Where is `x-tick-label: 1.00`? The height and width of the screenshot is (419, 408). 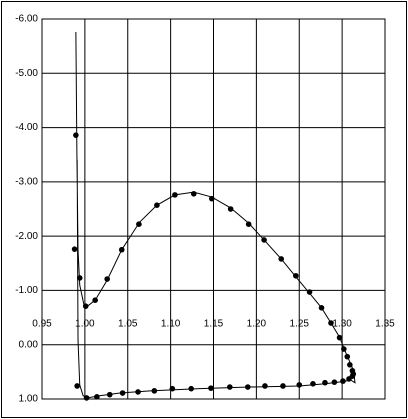
x-tick-label: 1.00 is located at coordinates (85, 323).